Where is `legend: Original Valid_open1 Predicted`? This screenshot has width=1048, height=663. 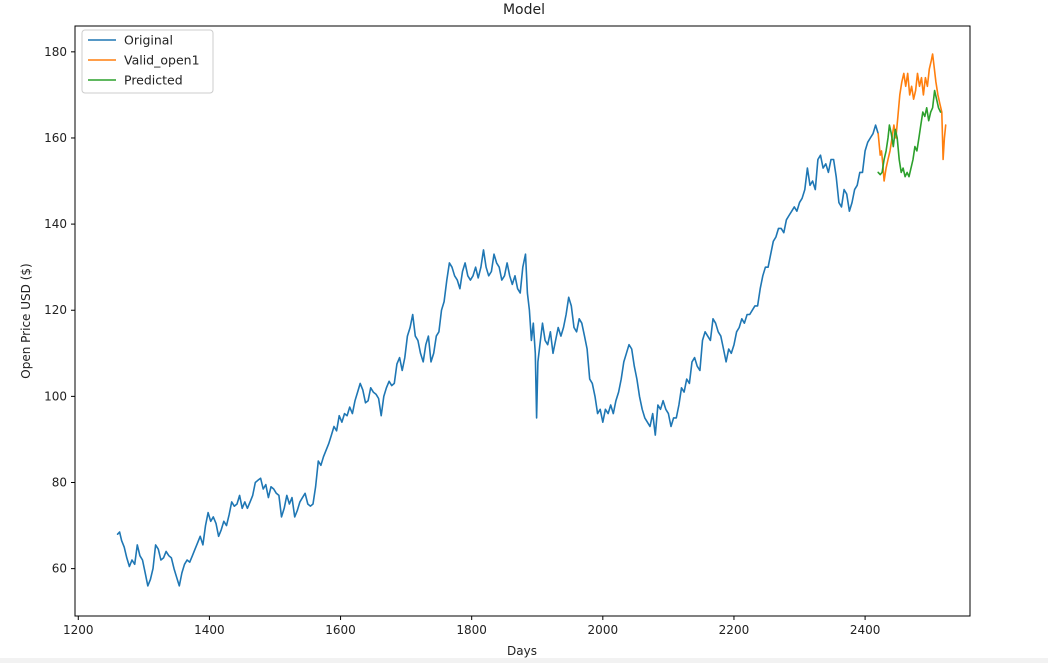 legend: Original Valid_open1 Predicted is located at coordinates (147, 61).